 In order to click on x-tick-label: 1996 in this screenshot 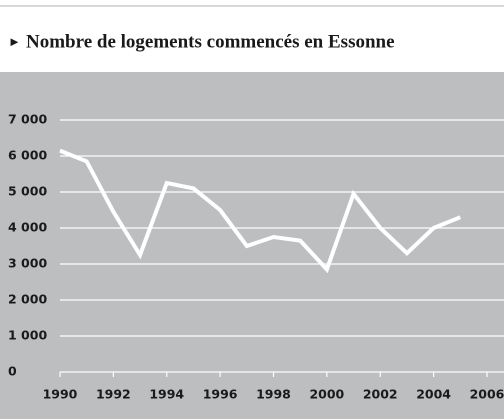, I will do `click(220, 394)`.